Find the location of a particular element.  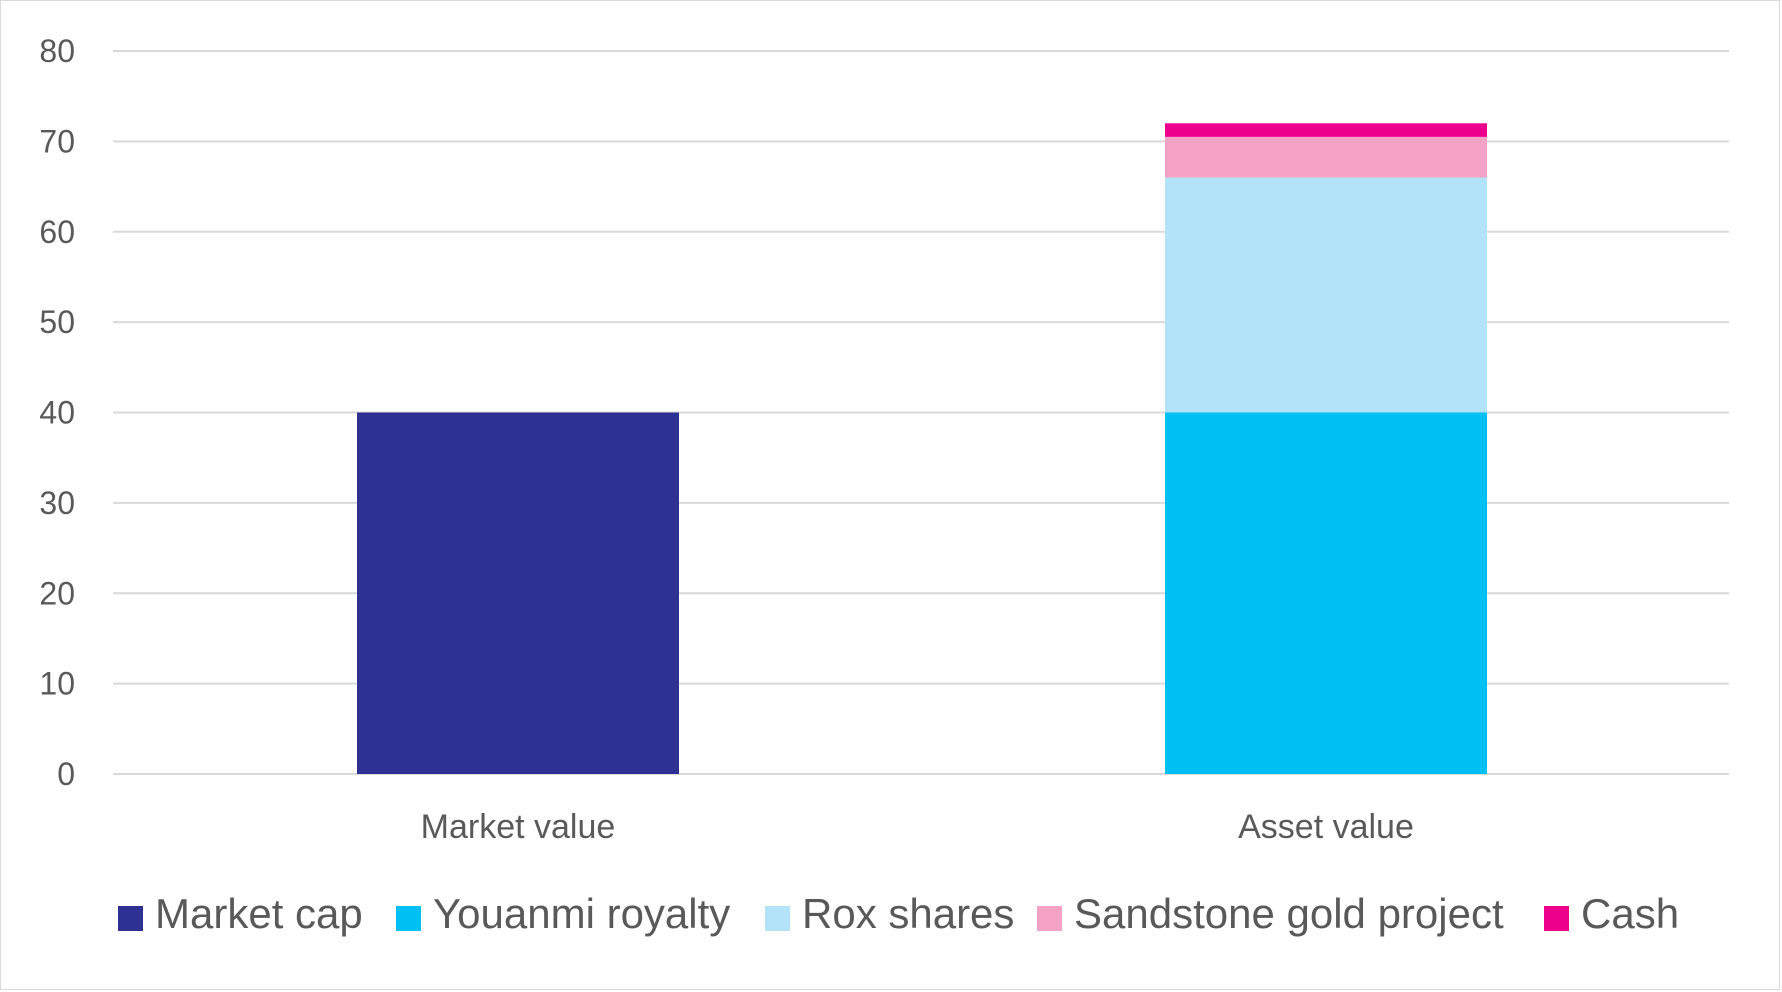

legend-item-rox-shares: Rox shares is located at coordinates (889, 913).